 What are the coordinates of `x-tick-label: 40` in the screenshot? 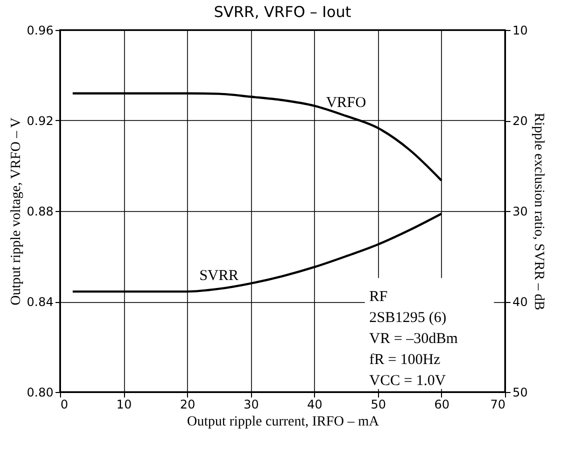 It's located at (314, 405).